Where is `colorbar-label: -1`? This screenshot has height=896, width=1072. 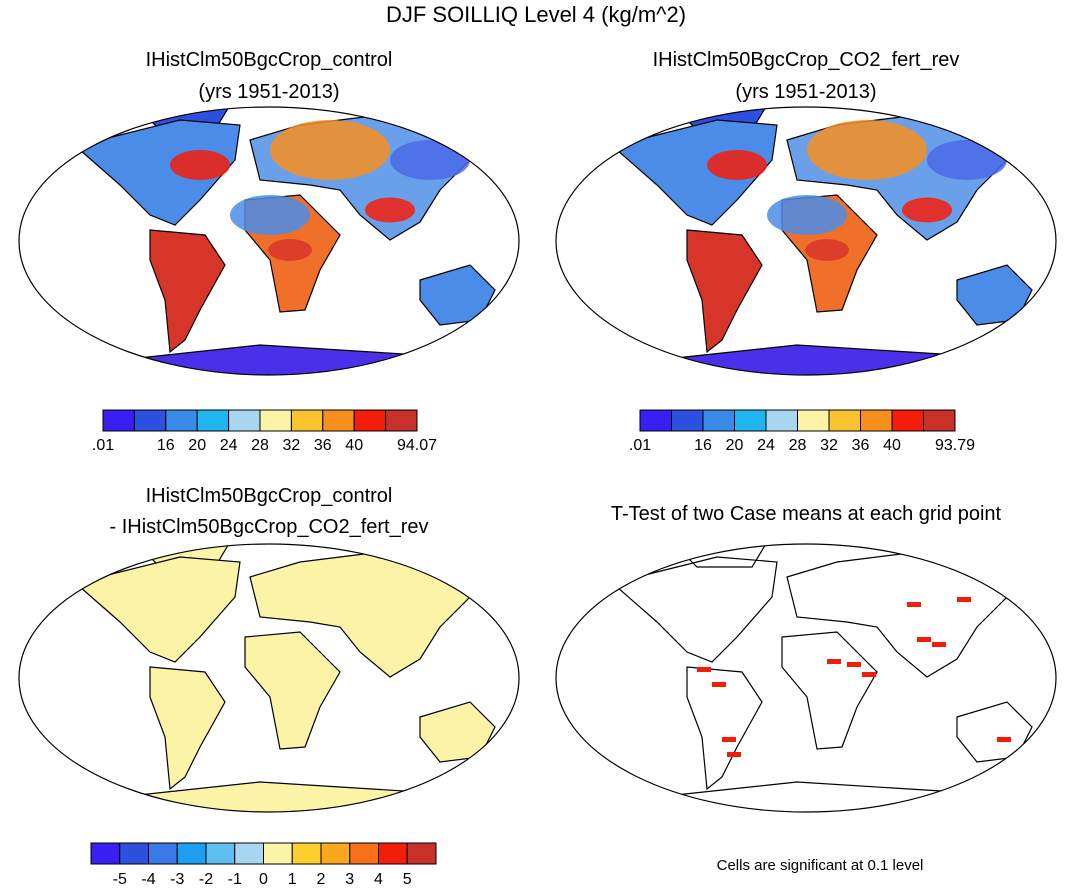
colorbar-label: -1 is located at coordinates (235, 879).